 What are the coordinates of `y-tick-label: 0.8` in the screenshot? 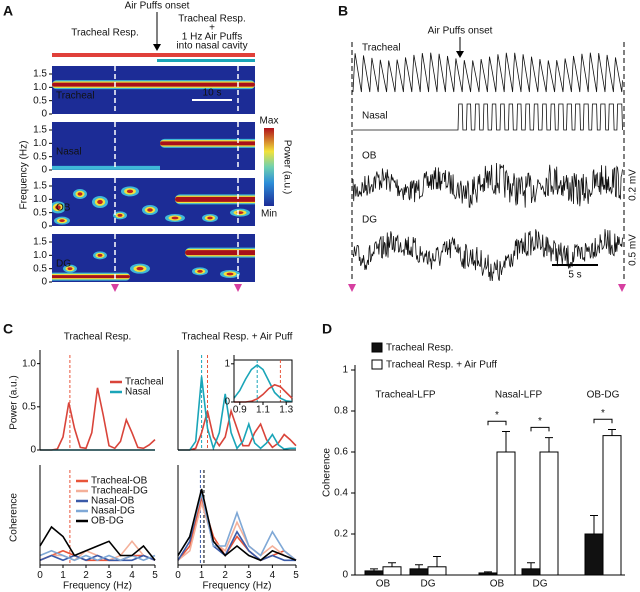 It's located at (341, 411).